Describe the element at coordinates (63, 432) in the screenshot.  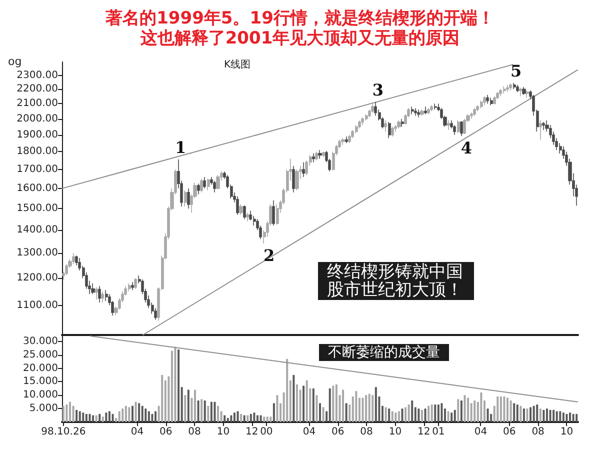
I see `x-tick-label: 98.10.26` at that location.